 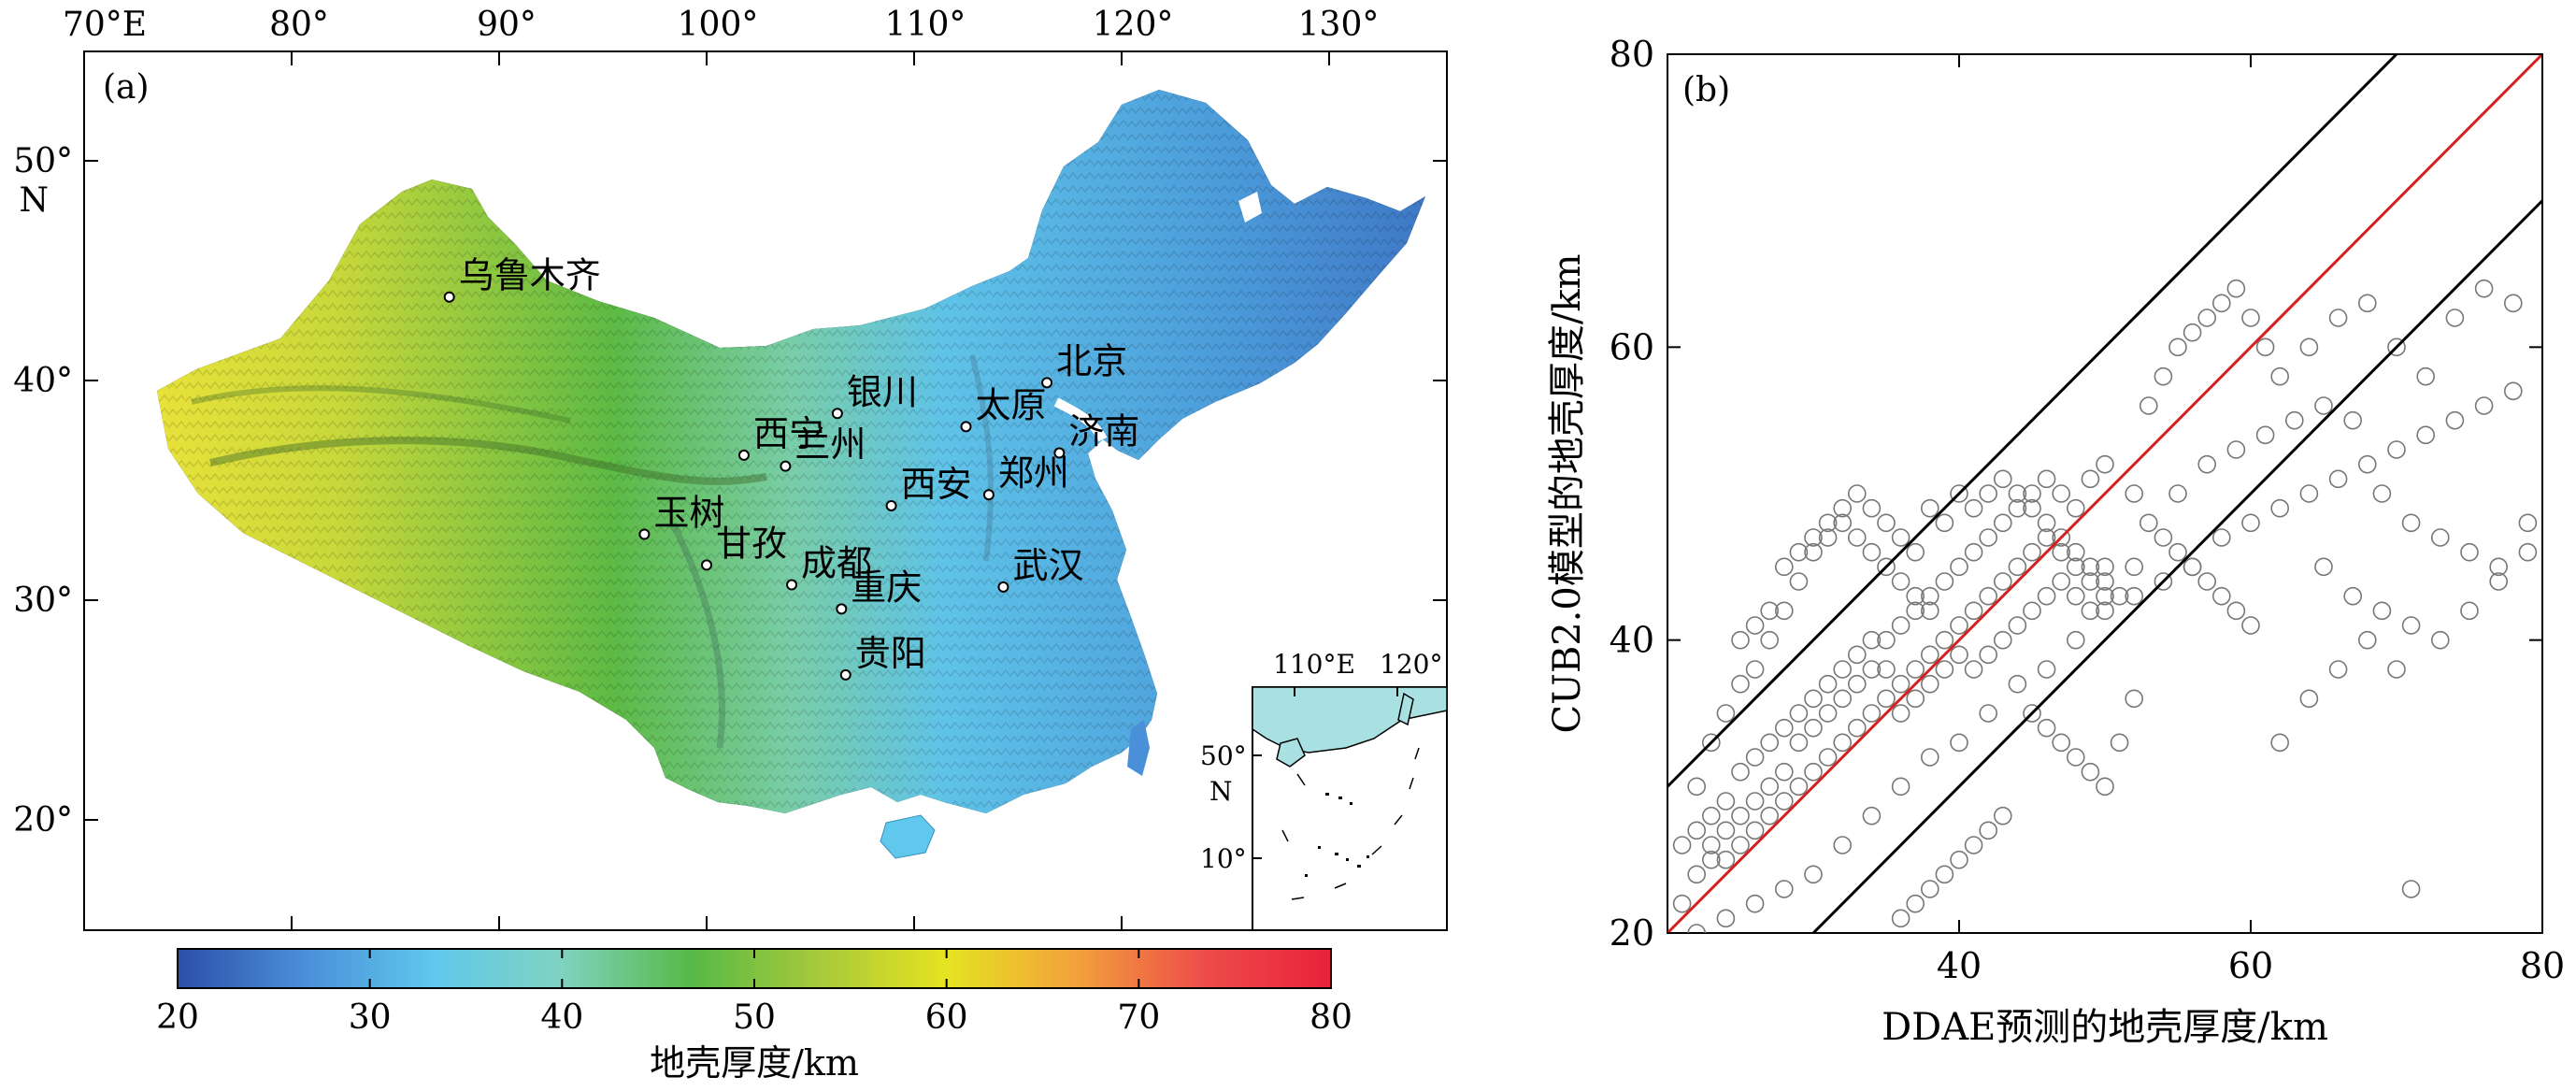 I want to click on city-label: 济南, so click(x=1103, y=431).